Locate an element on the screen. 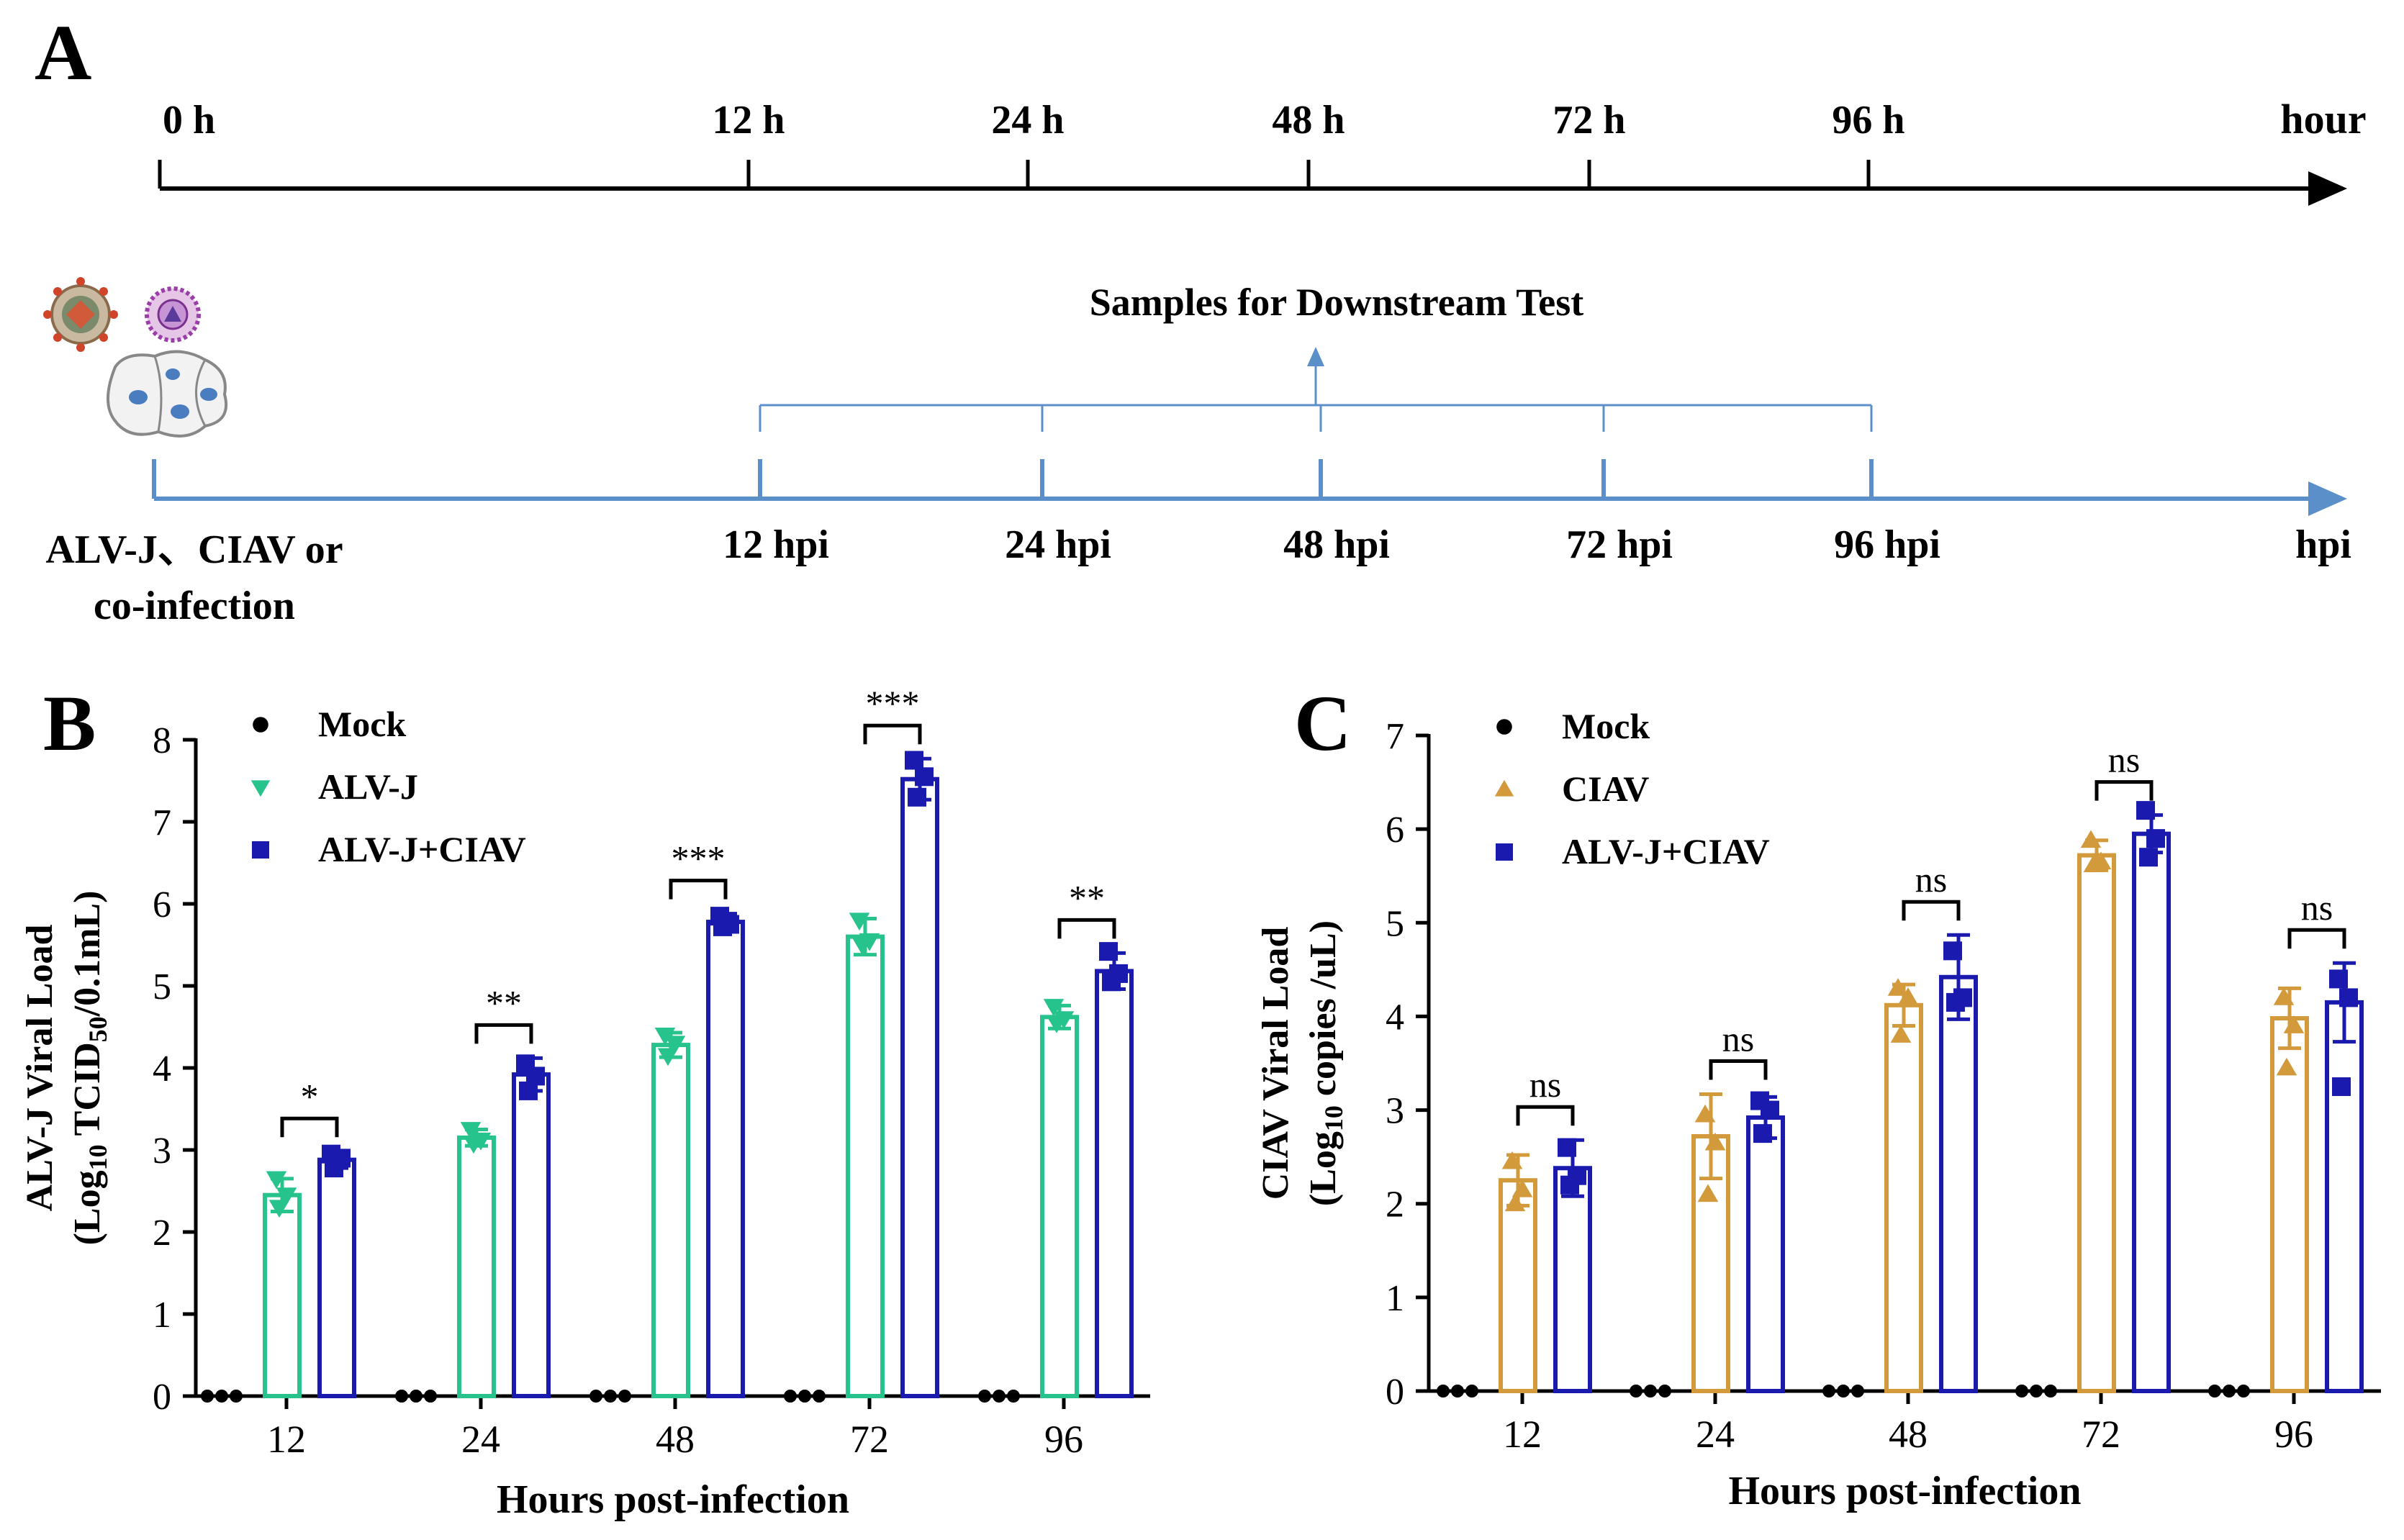 This screenshot has width=2404, height=1540. x-tick-label: 96 is located at coordinates (1064, 1439).